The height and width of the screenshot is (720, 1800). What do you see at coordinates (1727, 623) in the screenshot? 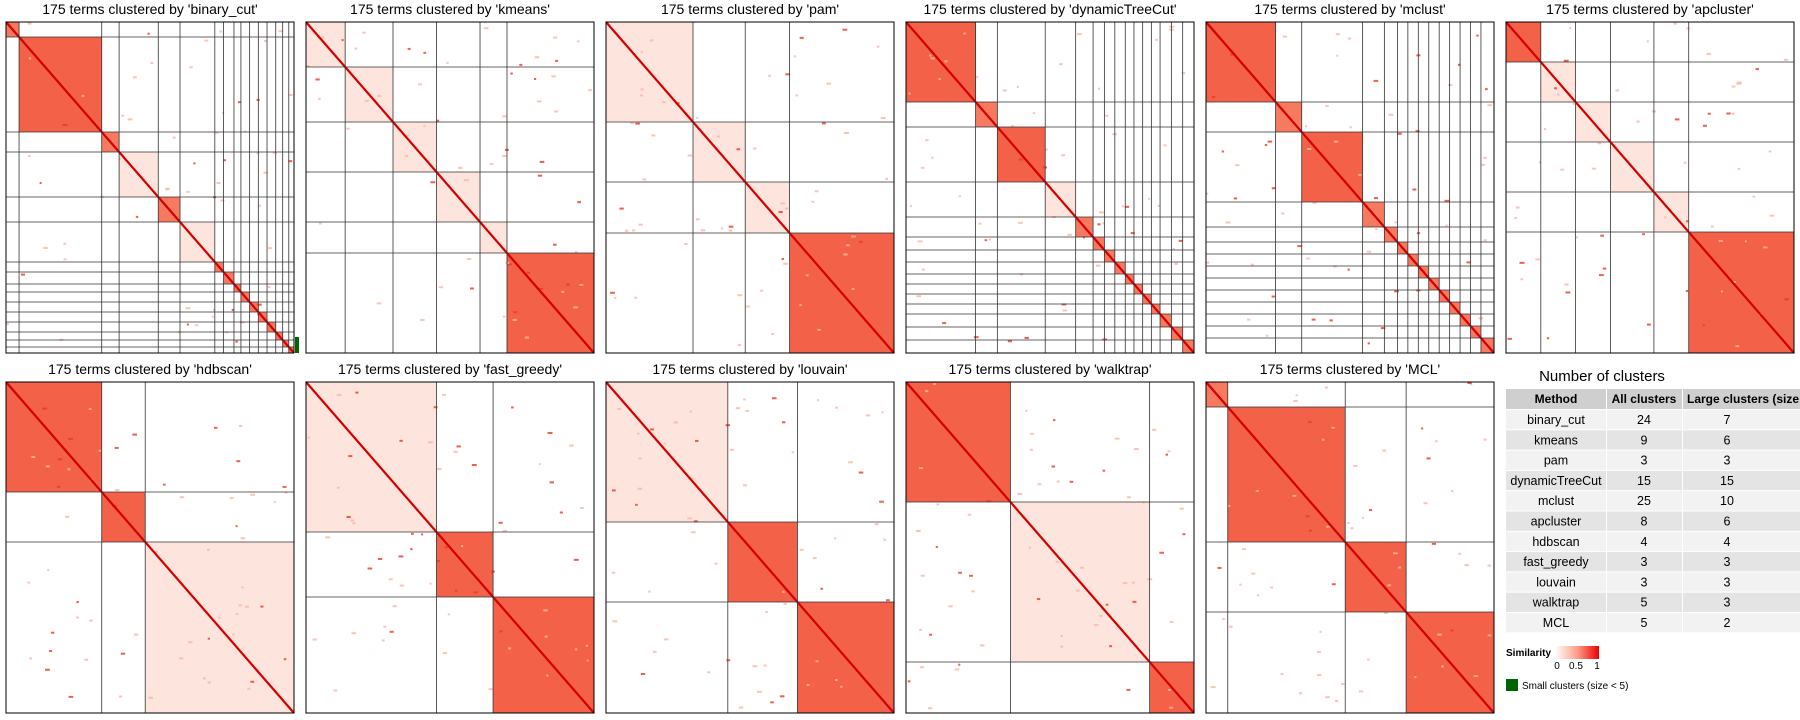
I see `table-cell-large: 2` at bounding box center [1727, 623].